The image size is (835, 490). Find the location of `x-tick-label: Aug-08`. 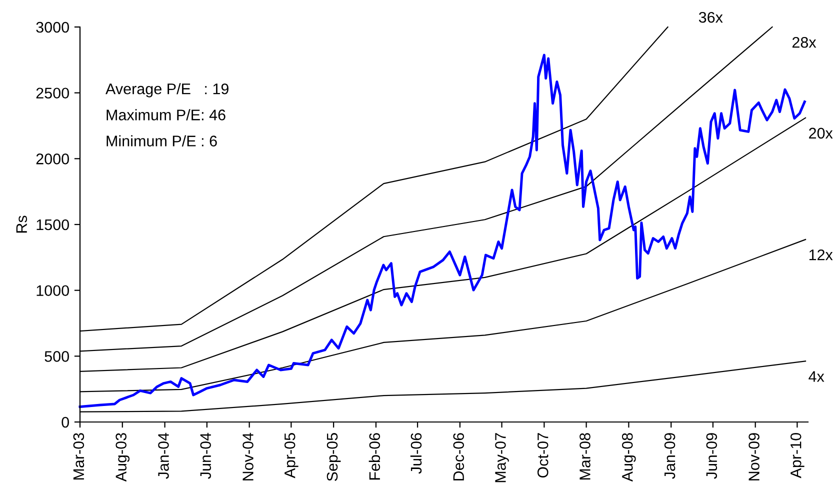

x-tick-label: Aug-08 is located at coordinates (629, 457).